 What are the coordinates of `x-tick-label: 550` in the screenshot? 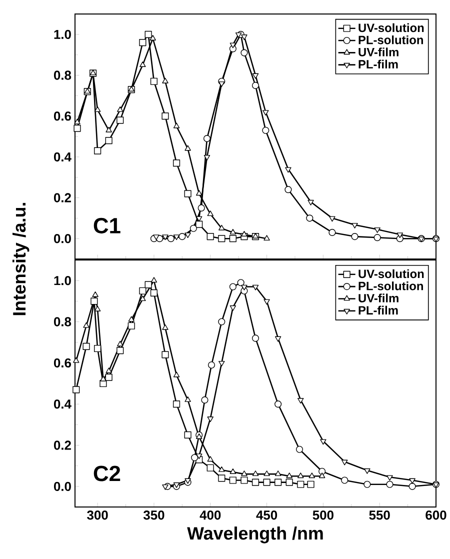 It's located at (379, 515).